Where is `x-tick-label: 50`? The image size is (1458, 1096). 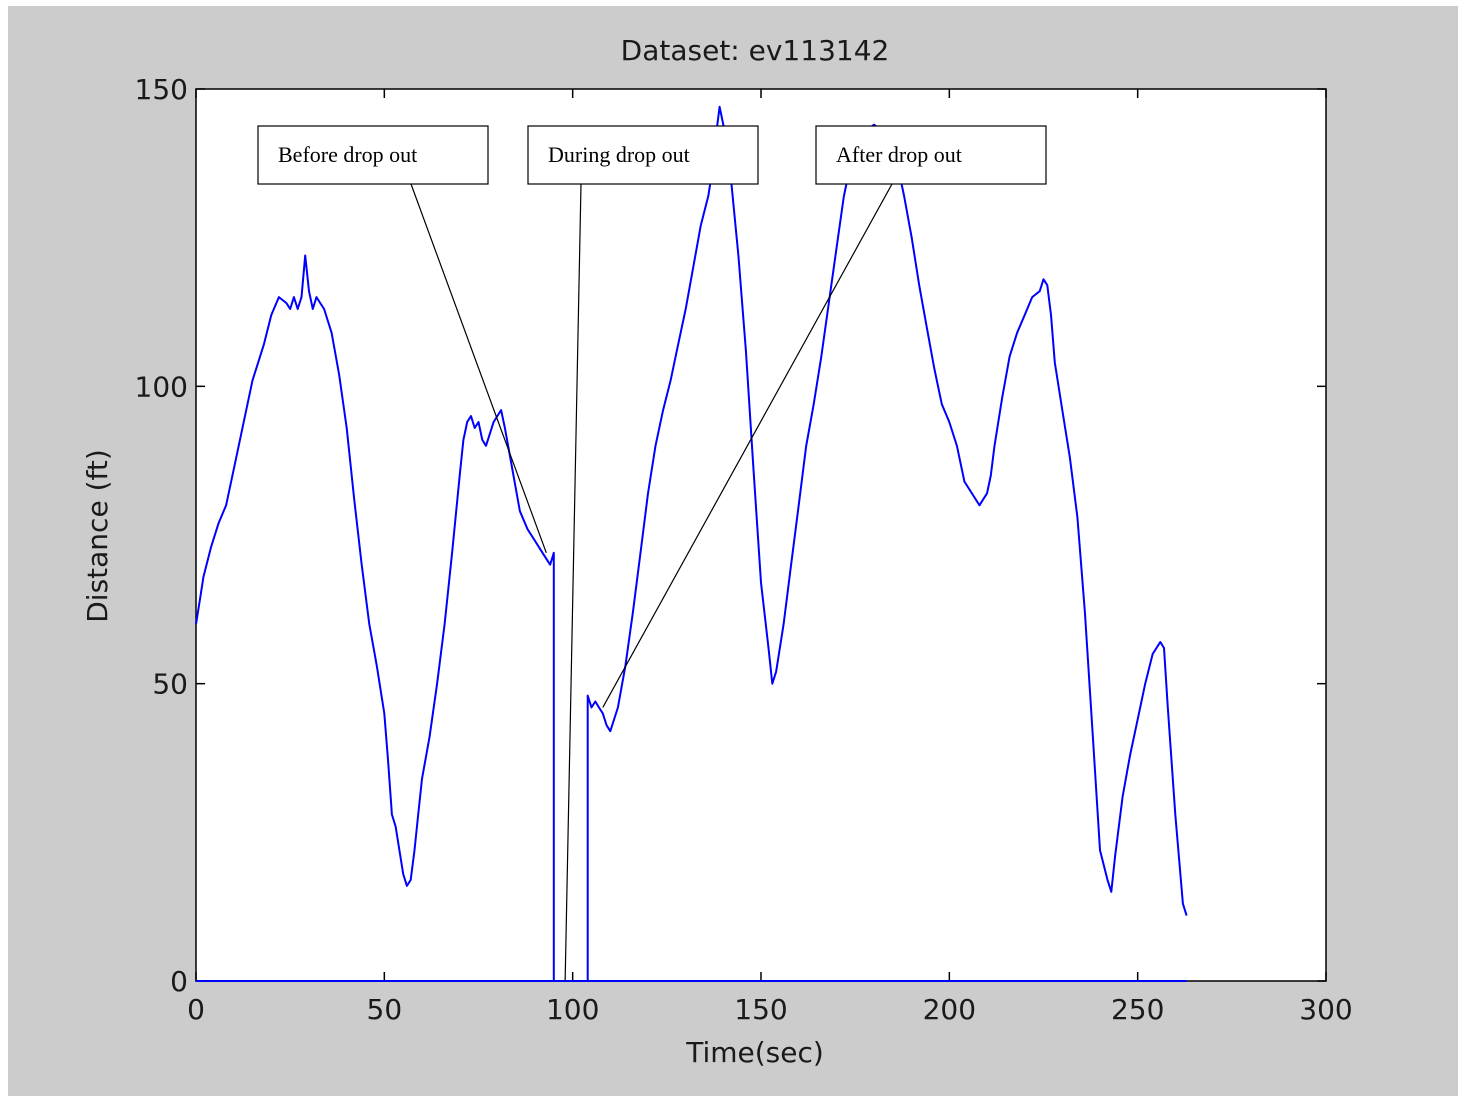
x-tick-label: 50 is located at coordinates (385, 1009).